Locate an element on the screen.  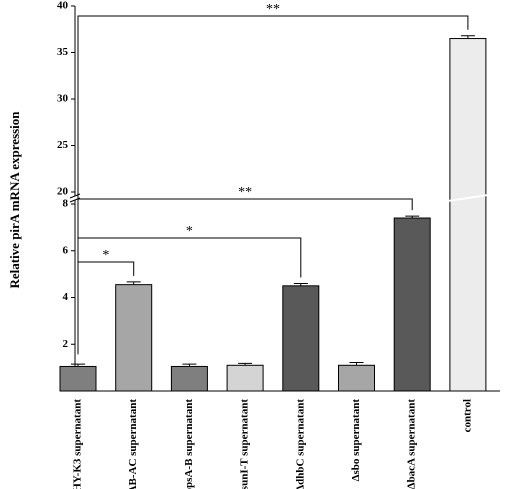
y-tick-label: 30 is located at coordinates (63, 99).